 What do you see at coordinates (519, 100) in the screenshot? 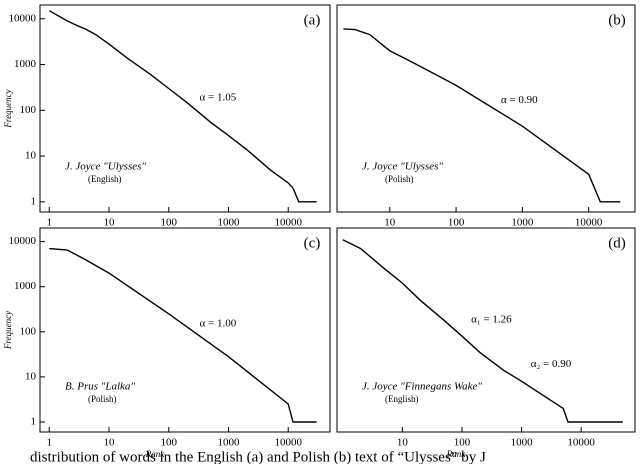
I see `exponent-label: α = 0.90` at bounding box center [519, 100].